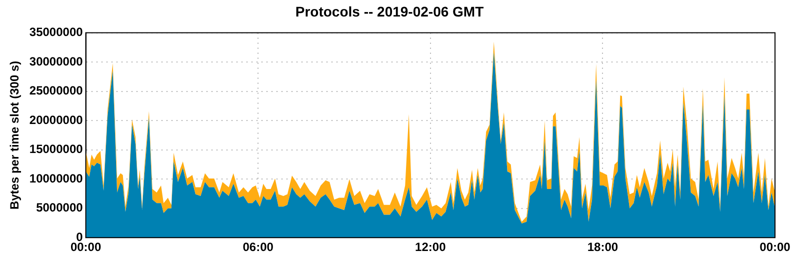 Image resolution: width=795 pixels, height=260 pixels. What do you see at coordinates (775, 247) in the screenshot?
I see `x-tick-label: 00:00` at bounding box center [775, 247].